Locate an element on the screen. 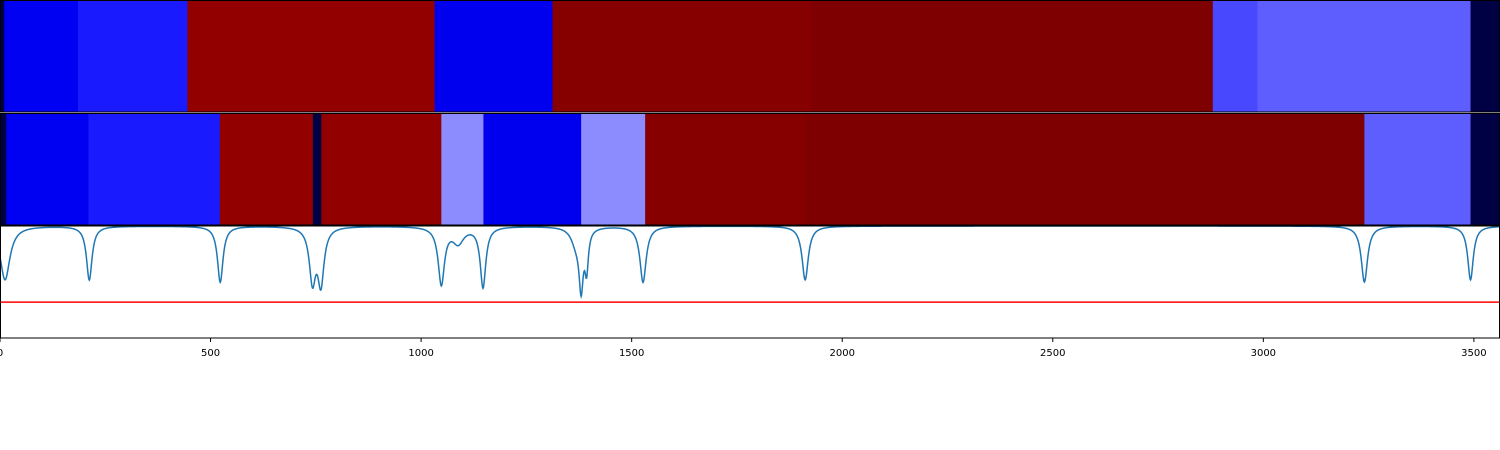 Image resolution: width=1500 pixels, height=450 pixels. x-tick-label: 3000 is located at coordinates (1263, 353).